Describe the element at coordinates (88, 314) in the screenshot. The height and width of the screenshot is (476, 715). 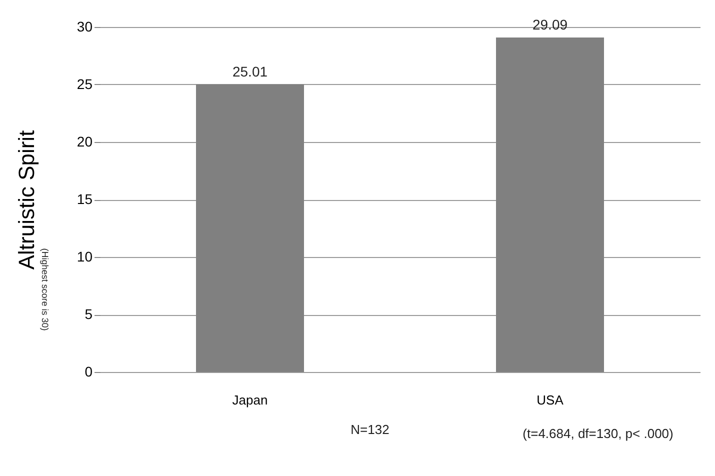
I see `y-tick-label: 5` at that location.